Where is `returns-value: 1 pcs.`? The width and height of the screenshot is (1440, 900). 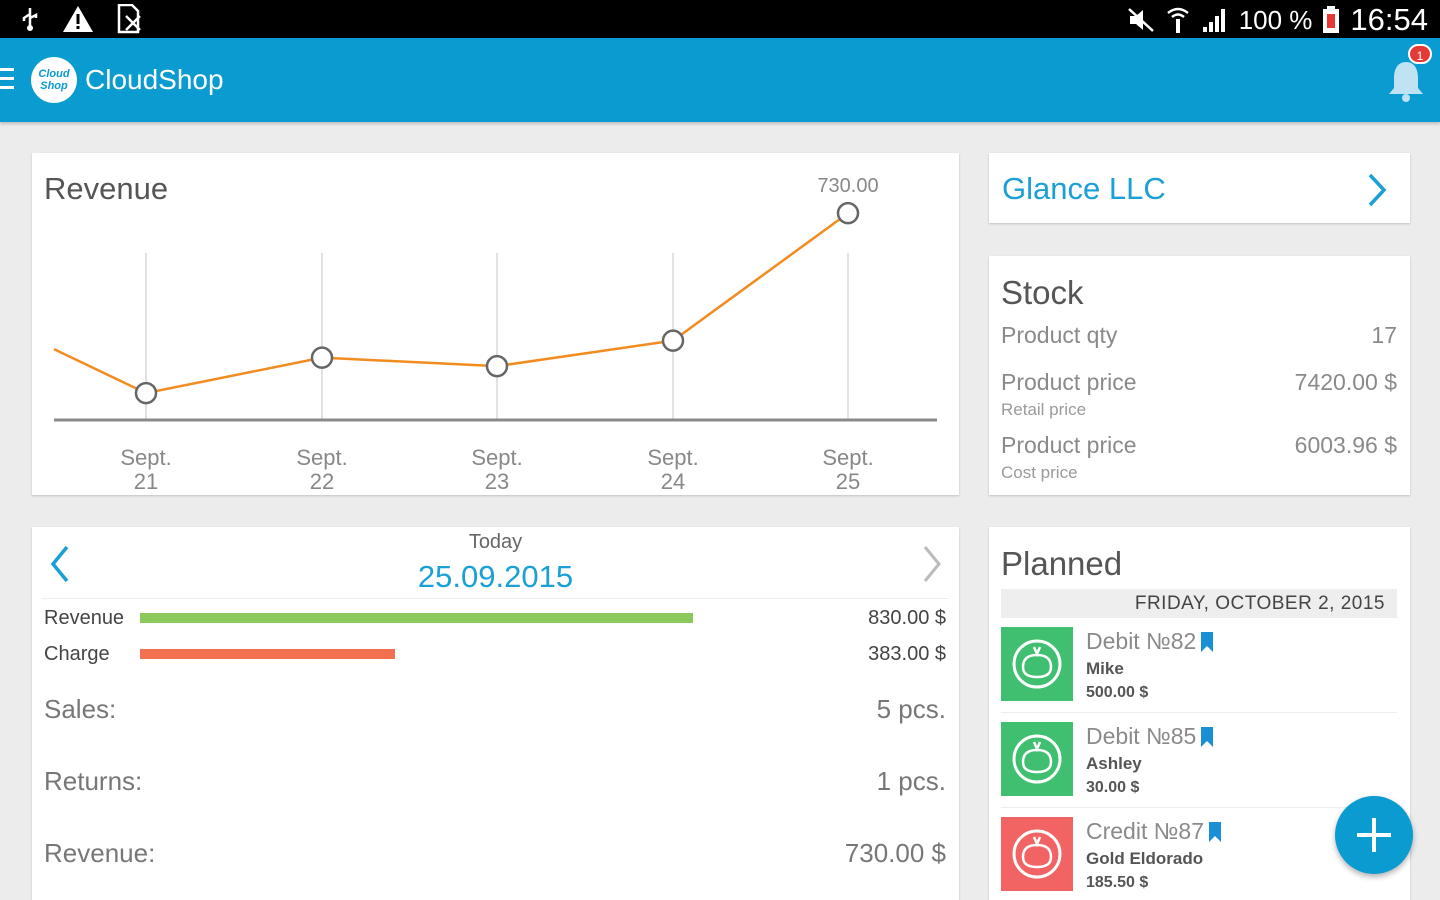 returns-value: 1 pcs. is located at coordinates (911, 781).